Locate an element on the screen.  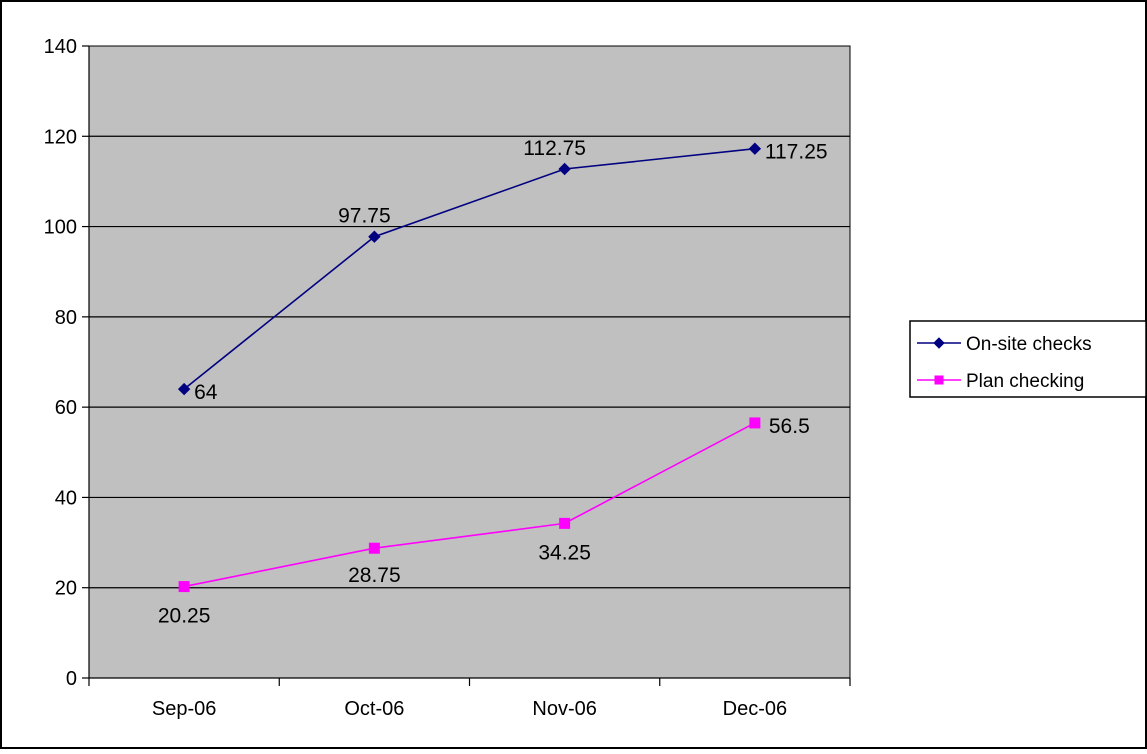
data-label: 20.25 is located at coordinates (184, 616).